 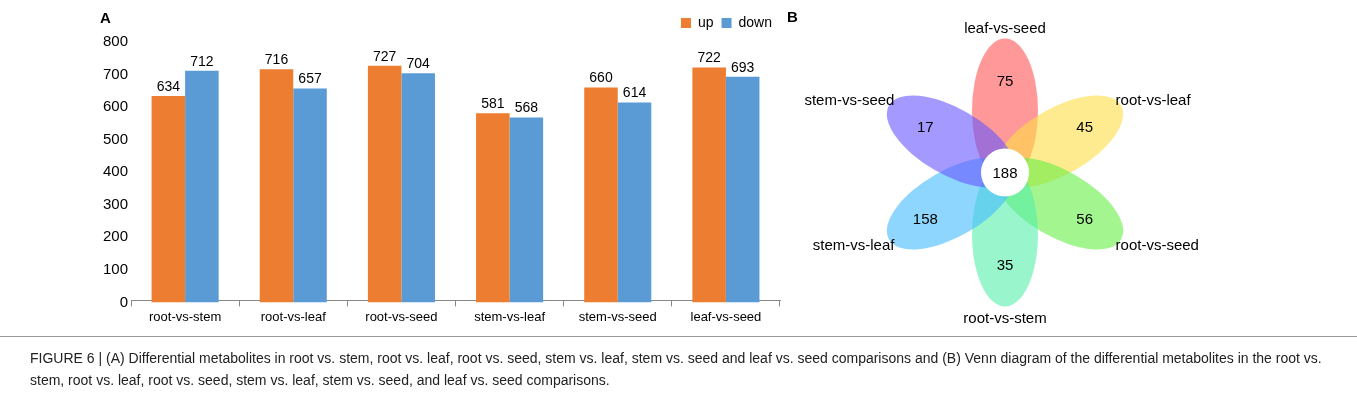 I want to click on text: 188, so click(x=1005, y=172).